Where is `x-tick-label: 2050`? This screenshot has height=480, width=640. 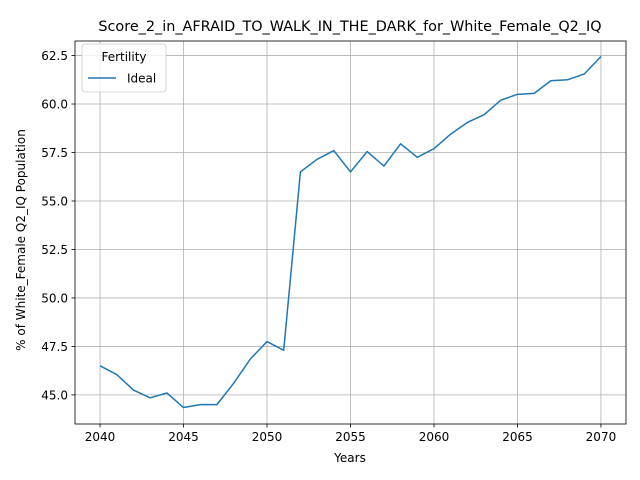
x-tick-label: 2050 is located at coordinates (267, 437).